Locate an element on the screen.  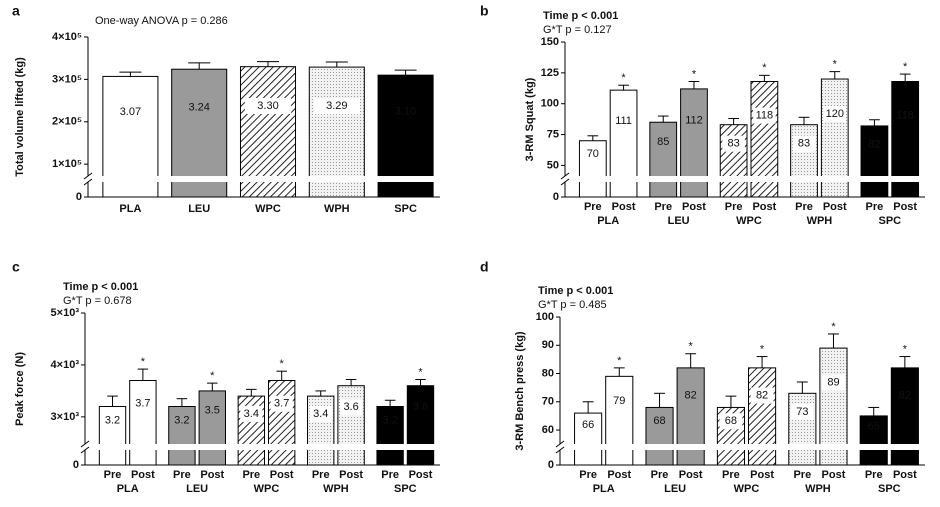
value-label: 83 is located at coordinates (733, 144).